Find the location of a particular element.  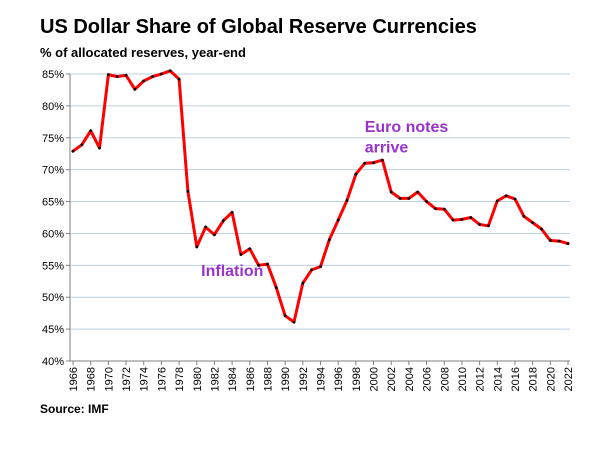

x-tick-label: 2000 is located at coordinates (375, 379).